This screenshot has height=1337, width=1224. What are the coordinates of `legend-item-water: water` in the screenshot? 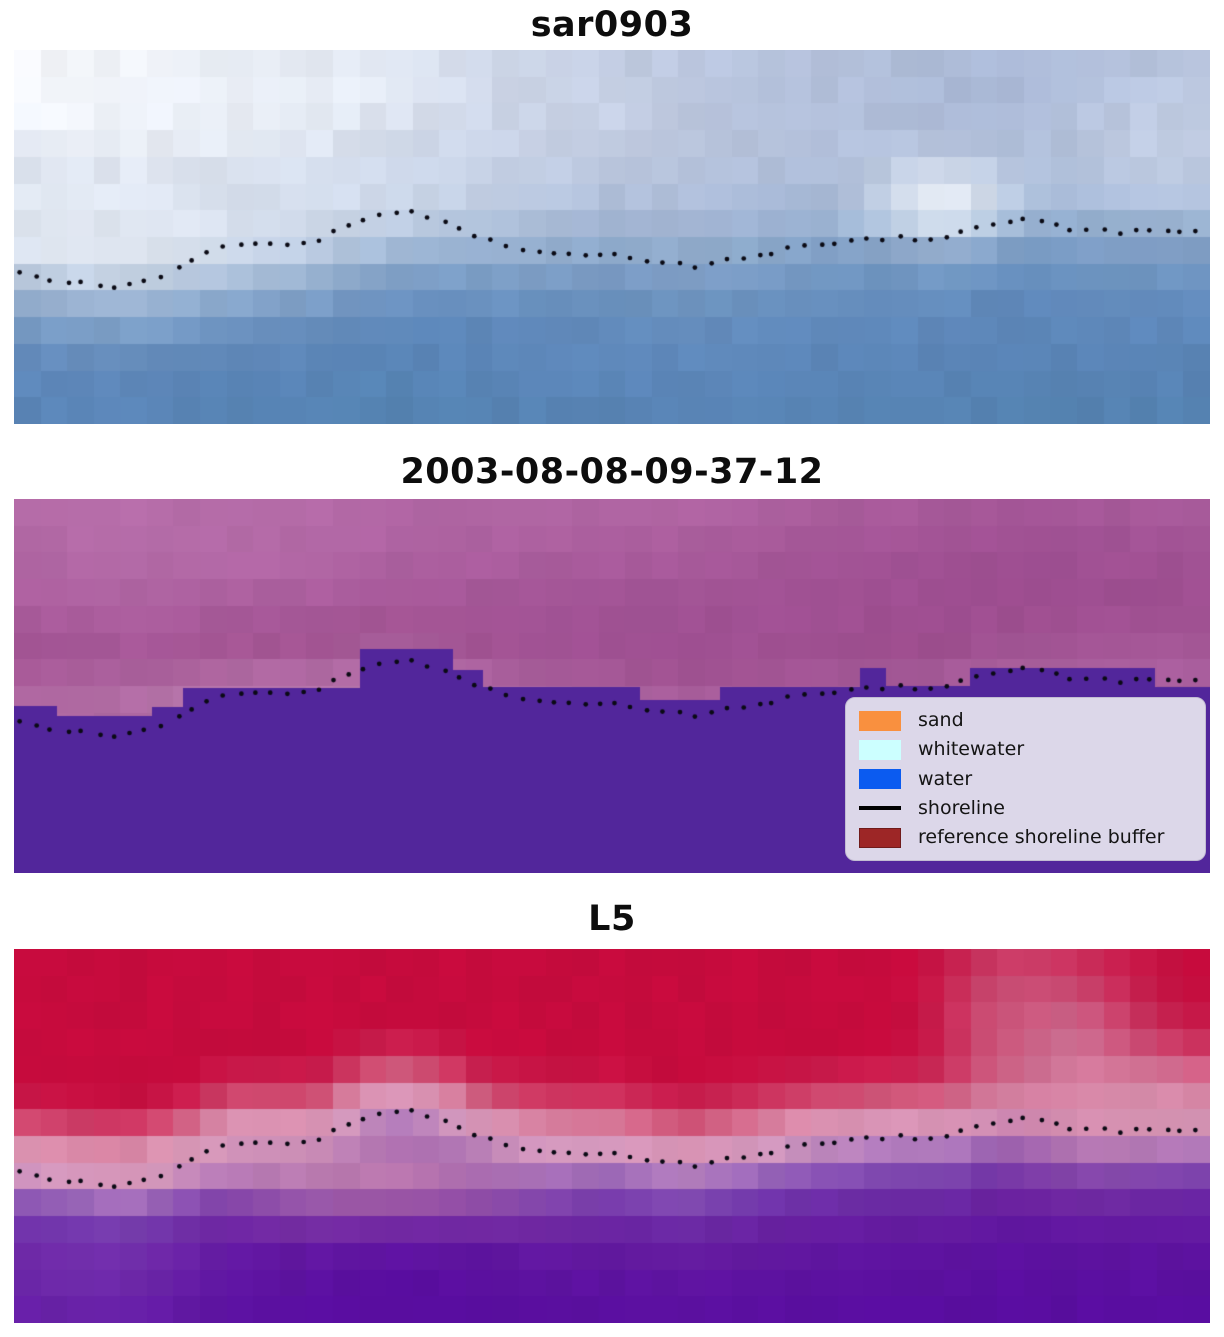 It's located at (1026, 779).